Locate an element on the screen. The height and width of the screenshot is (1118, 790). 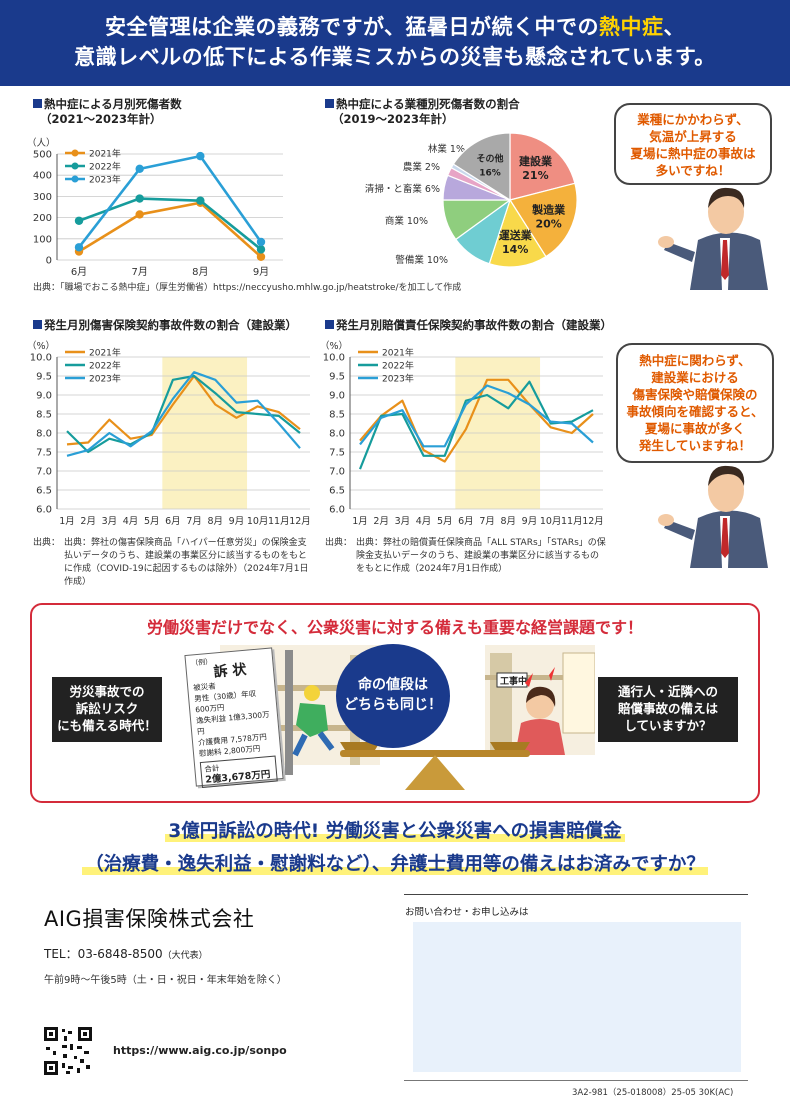
y-axis-unit: （人） is located at coordinates (41, 143).